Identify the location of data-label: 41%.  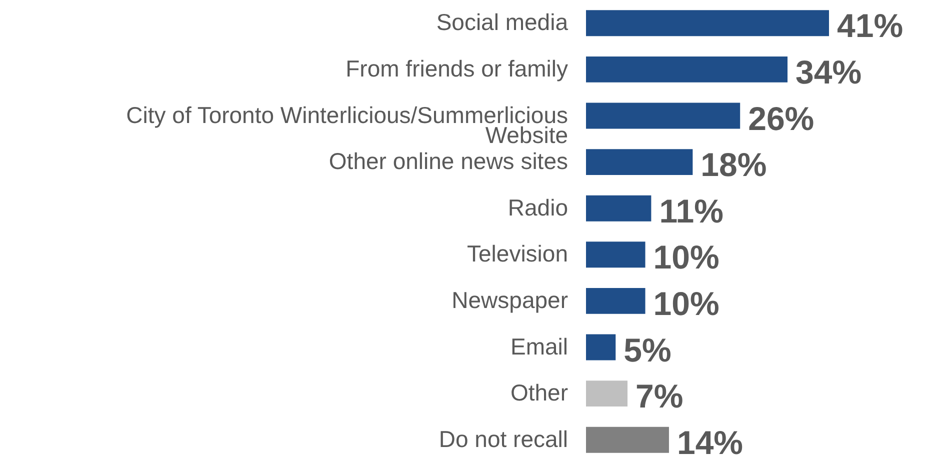
(870, 25).